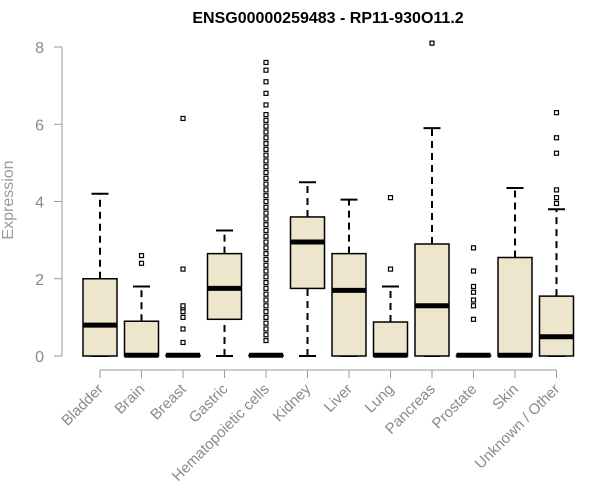 This screenshot has width=600, height=500. What do you see at coordinates (292, 402) in the screenshot?
I see `x-tick-label: Kidney` at bounding box center [292, 402].